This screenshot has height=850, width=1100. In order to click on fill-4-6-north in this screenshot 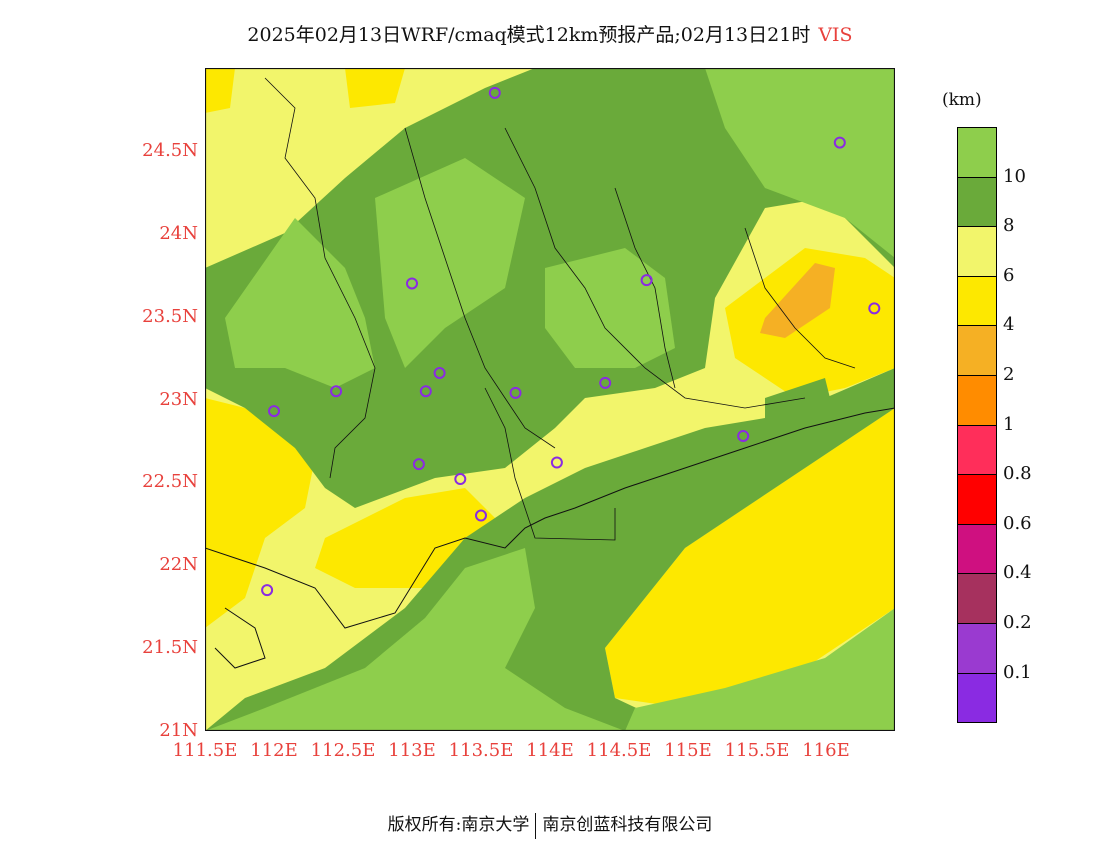, I will do `click(375, 88)`.